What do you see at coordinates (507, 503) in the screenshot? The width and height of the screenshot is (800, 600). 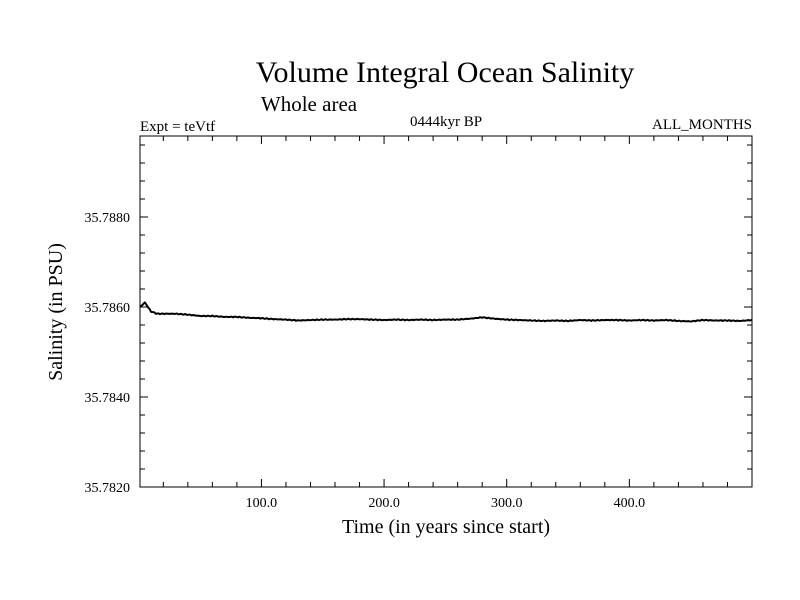 I see `x-tick-label: 300.0` at bounding box center [507, 503].